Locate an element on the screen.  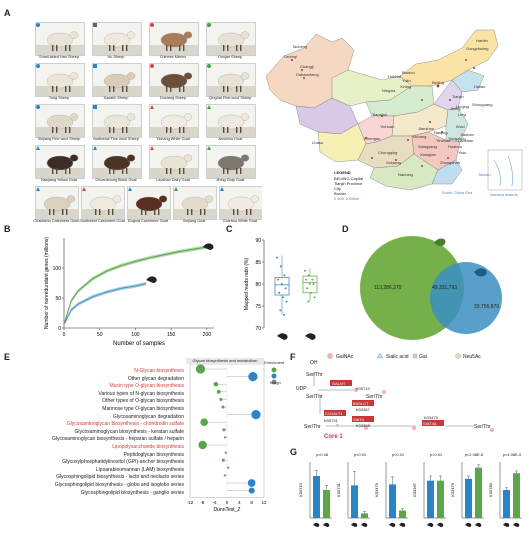
map-legend-item: BEIJING Capital is located at coordinates (349, 178).